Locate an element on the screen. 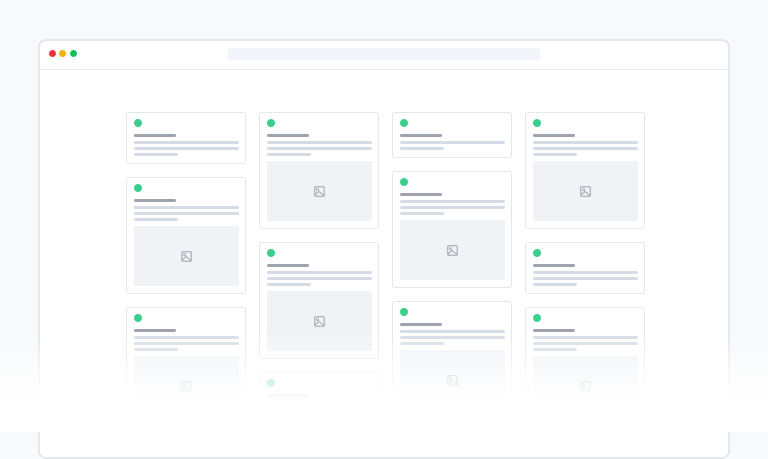 This screenshot has height=459, width=768. address-bar is located at coordinates (384, 54).